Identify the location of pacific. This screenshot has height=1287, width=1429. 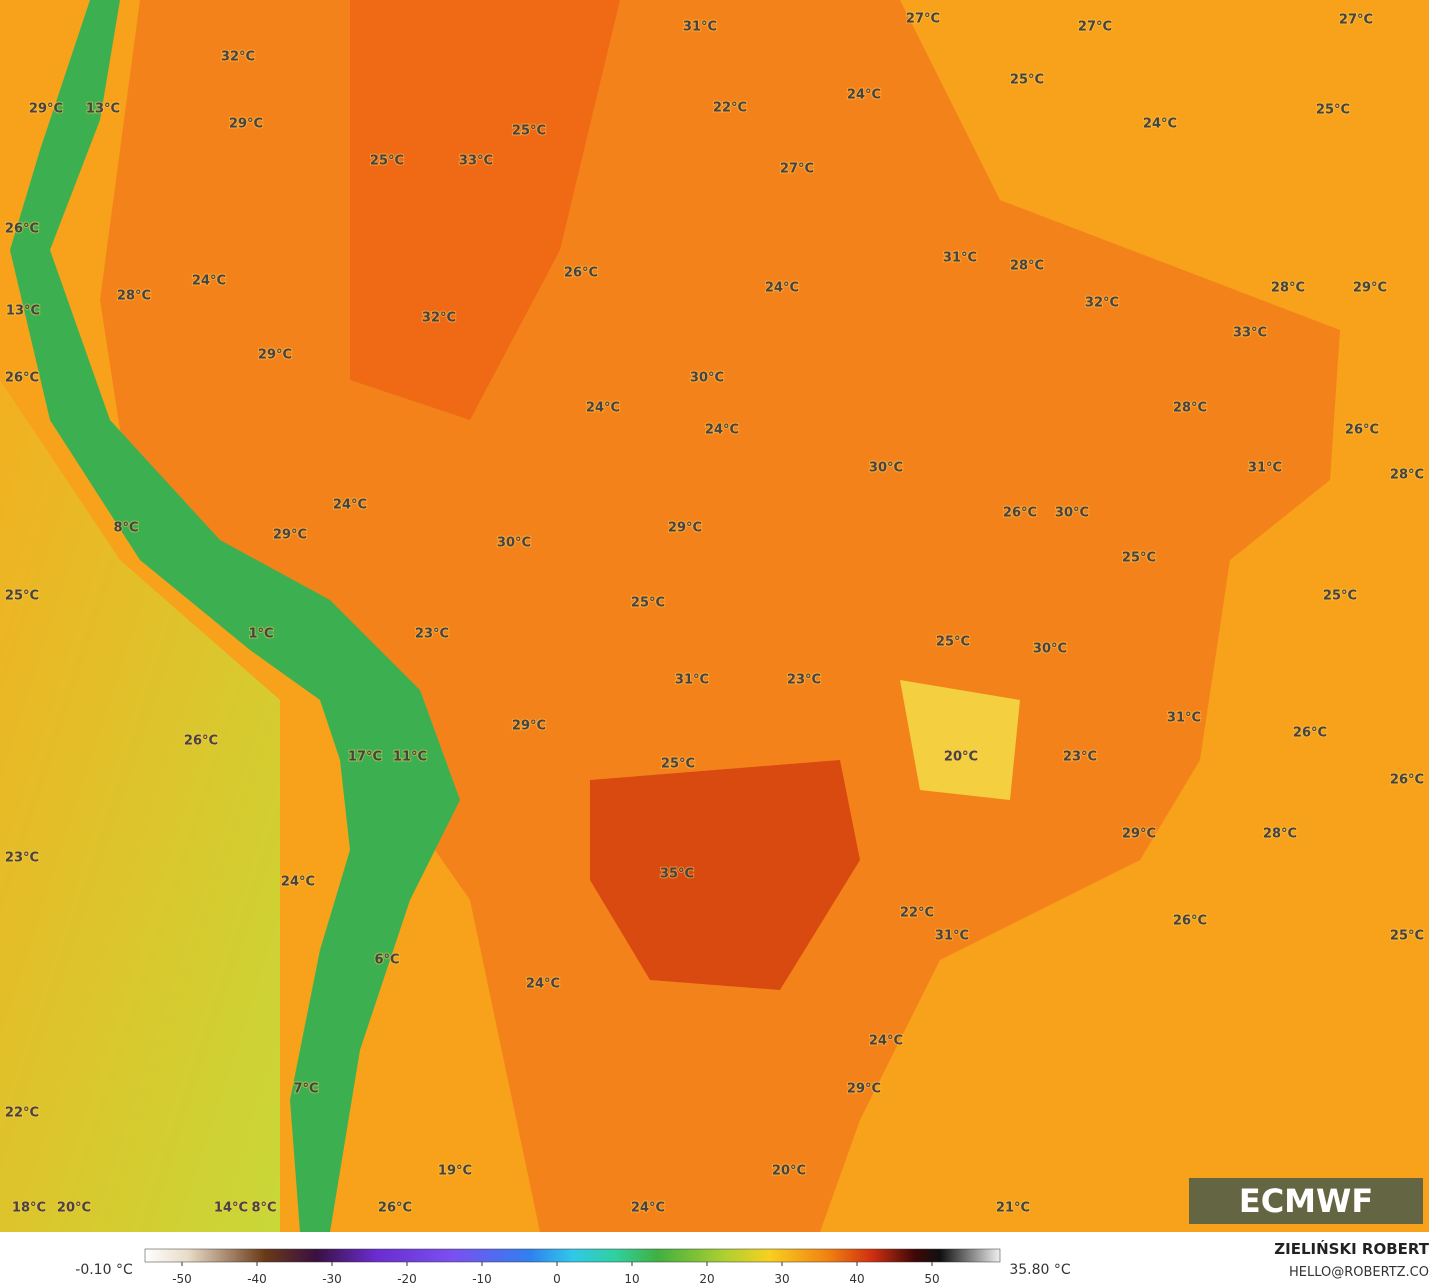
(140, 806).